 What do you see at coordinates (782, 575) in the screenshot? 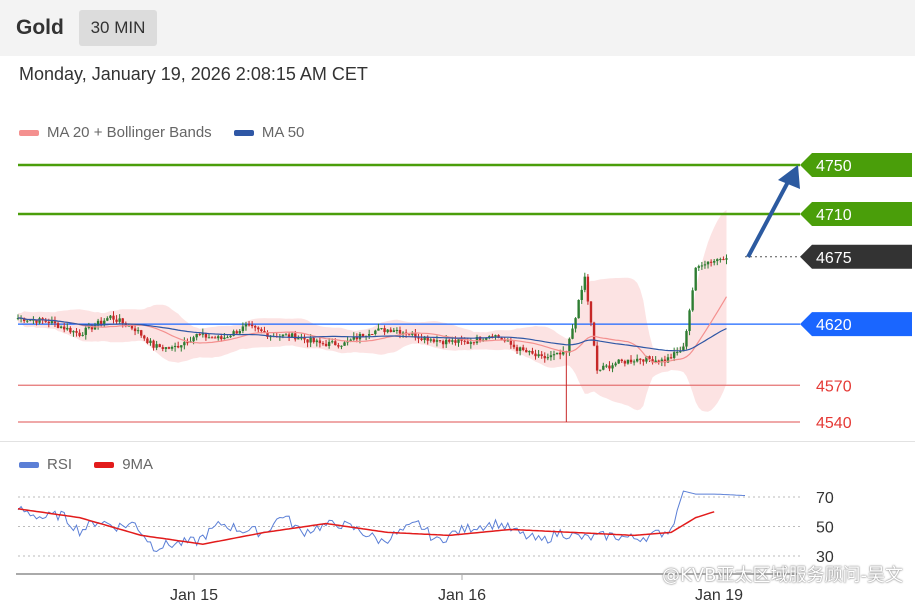
I see `watermark: @KVB亚太区域服务顾问-吴文` at bounding box center [782, 575].